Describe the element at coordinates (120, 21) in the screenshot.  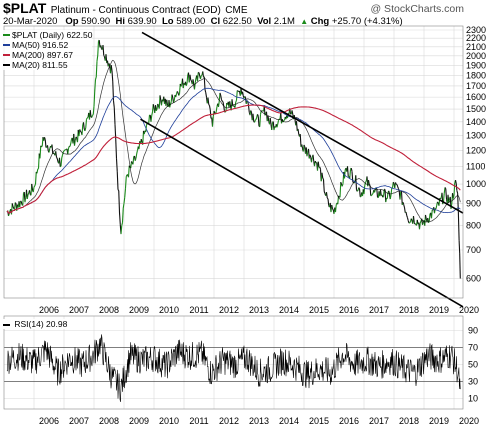
I see `hi-label: Hi` at that location.